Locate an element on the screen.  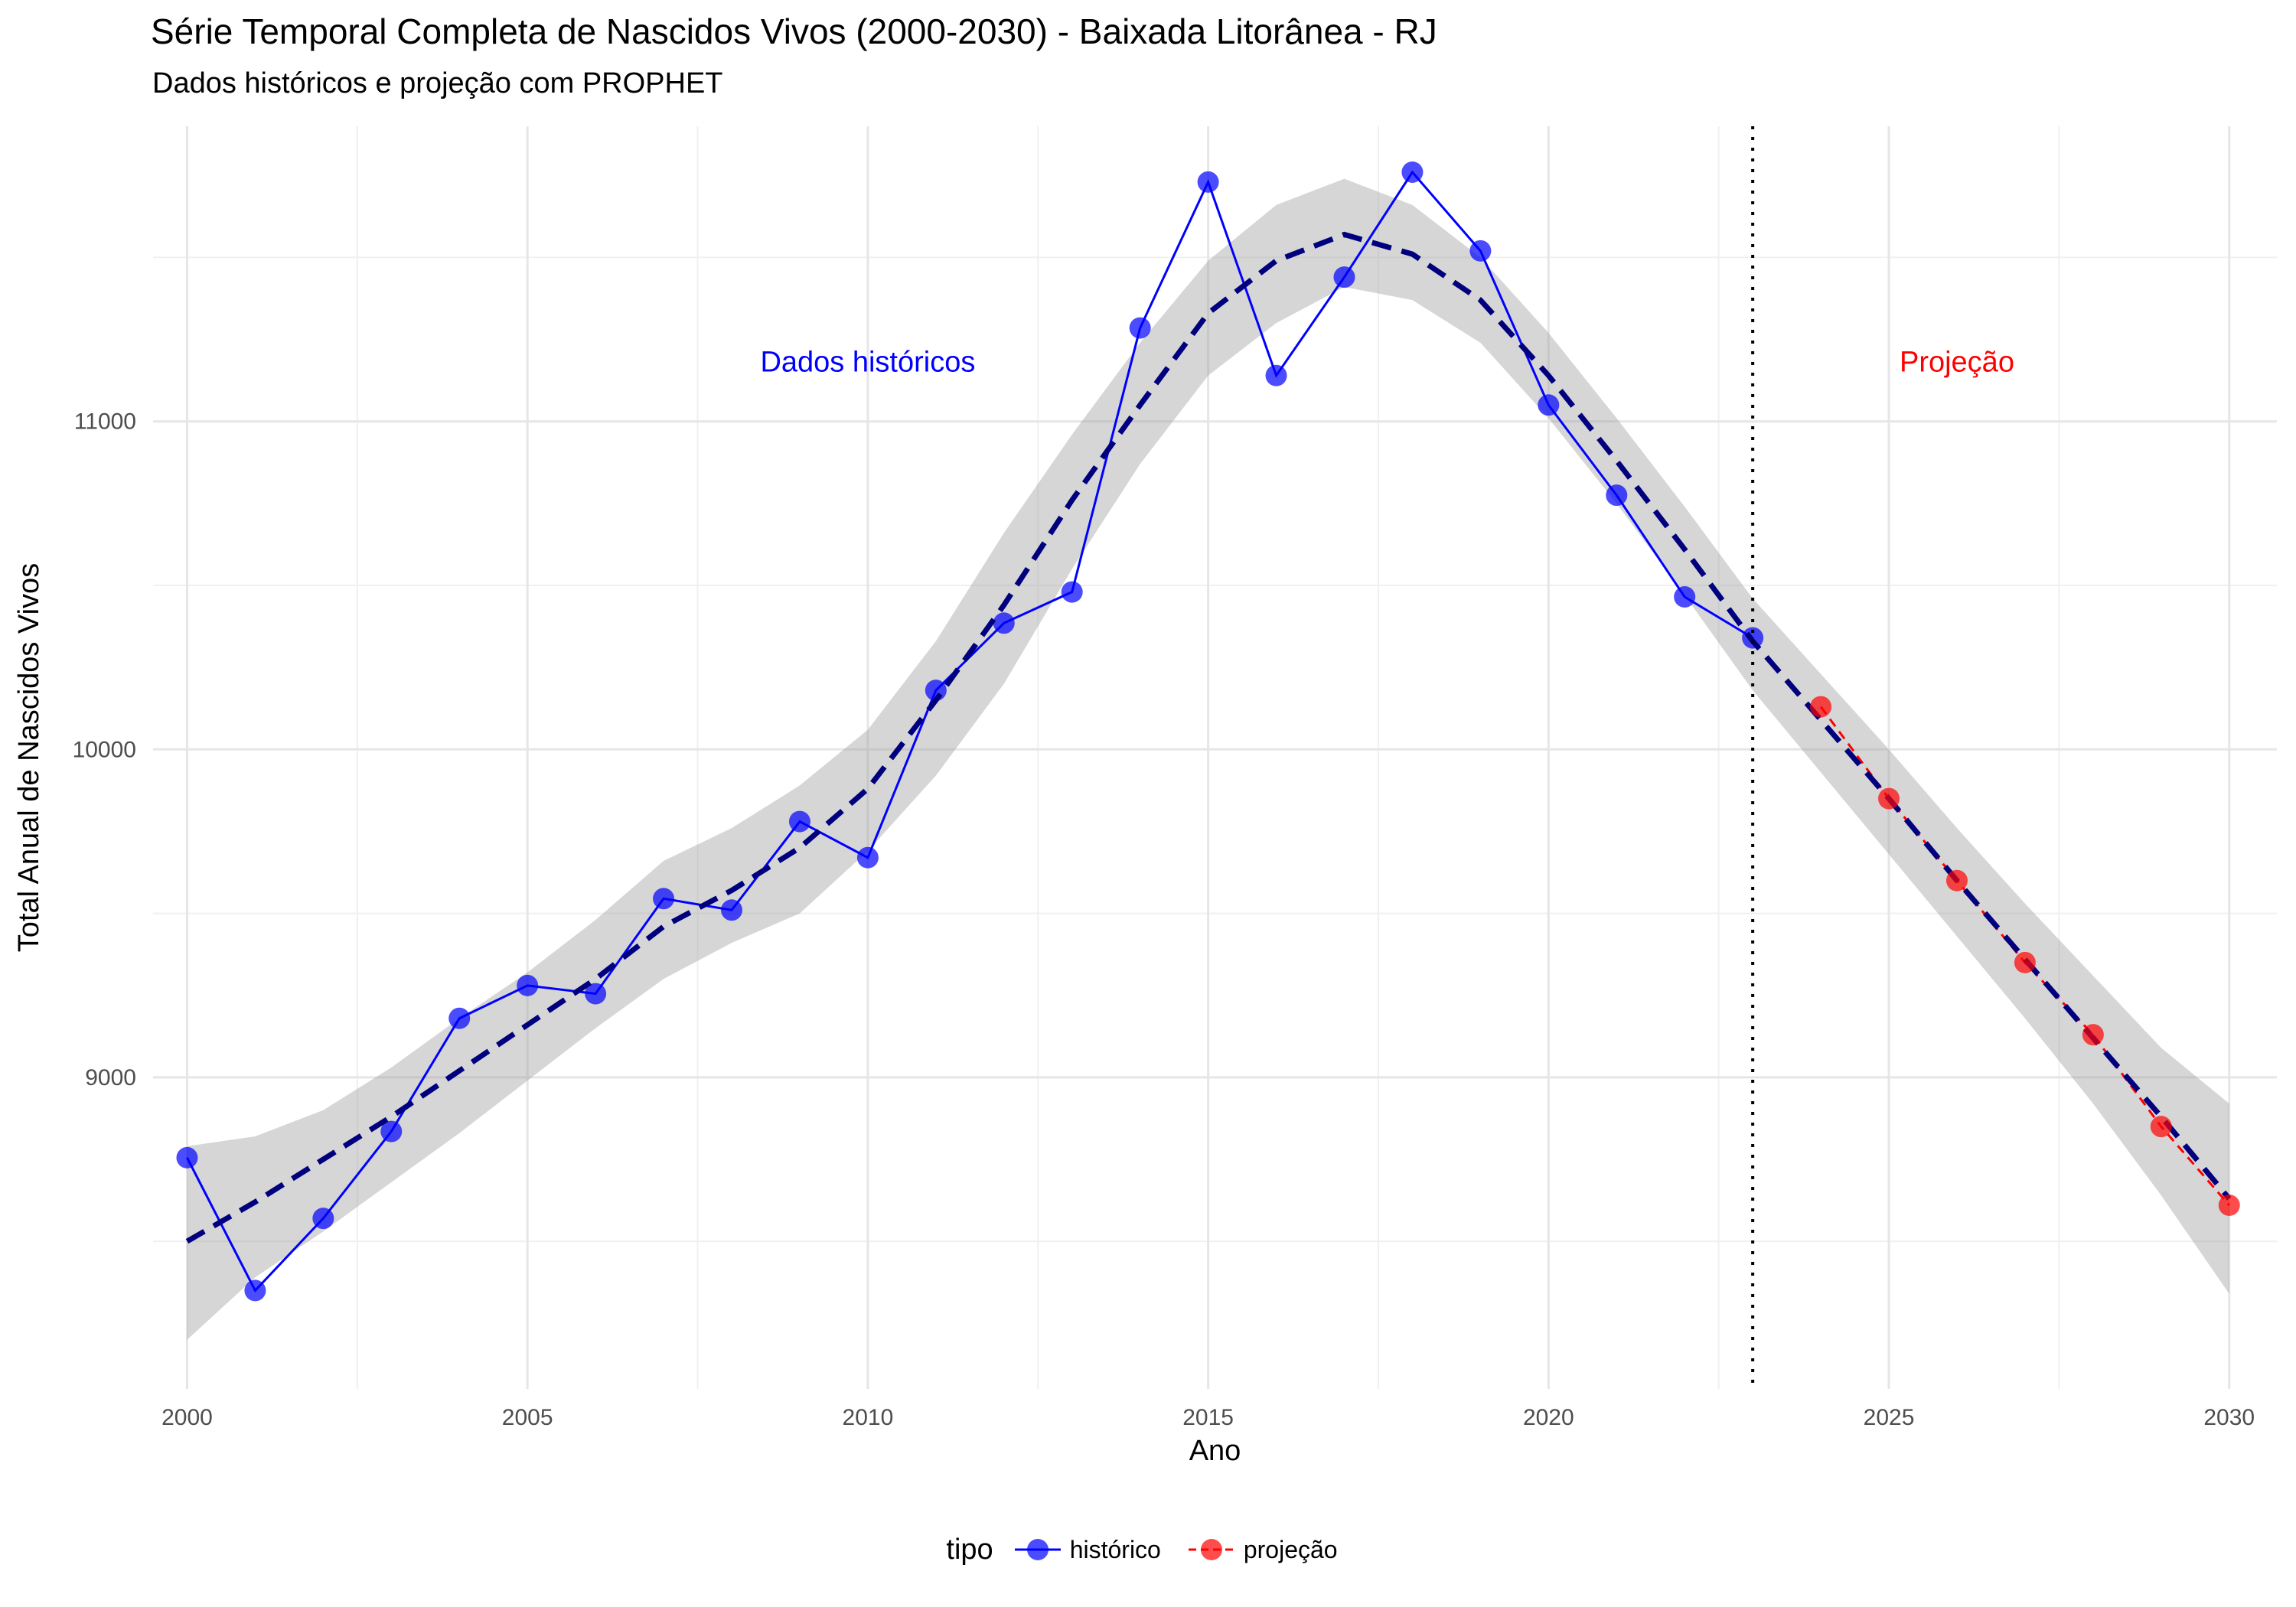
x-axis-label: Ano is located at coordinates (1215, 1451).